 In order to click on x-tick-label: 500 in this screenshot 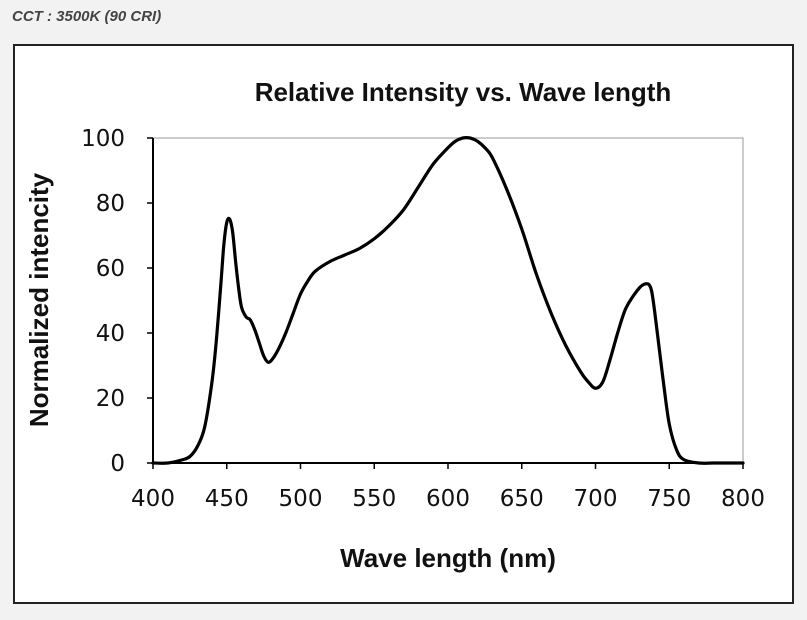, I will do `click(301, 499)`.